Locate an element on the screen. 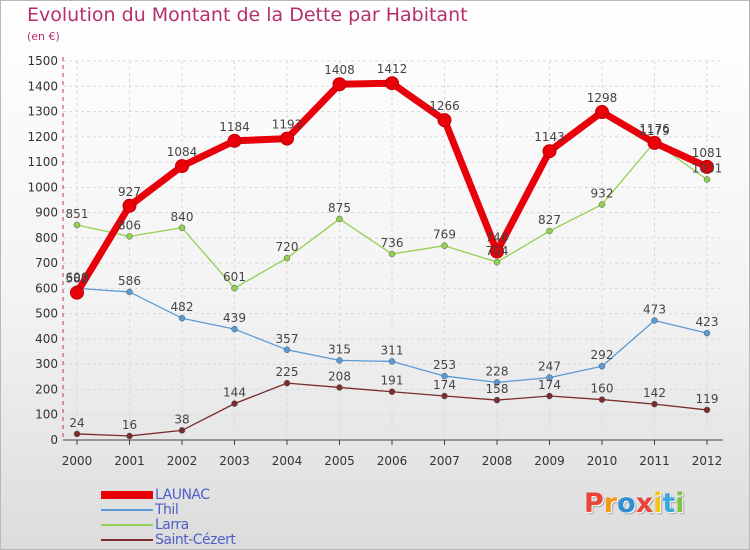 Image resolution: width=750 pixels, height=550 pixels. data-label: 1081 is located at coordinates (707, 153).